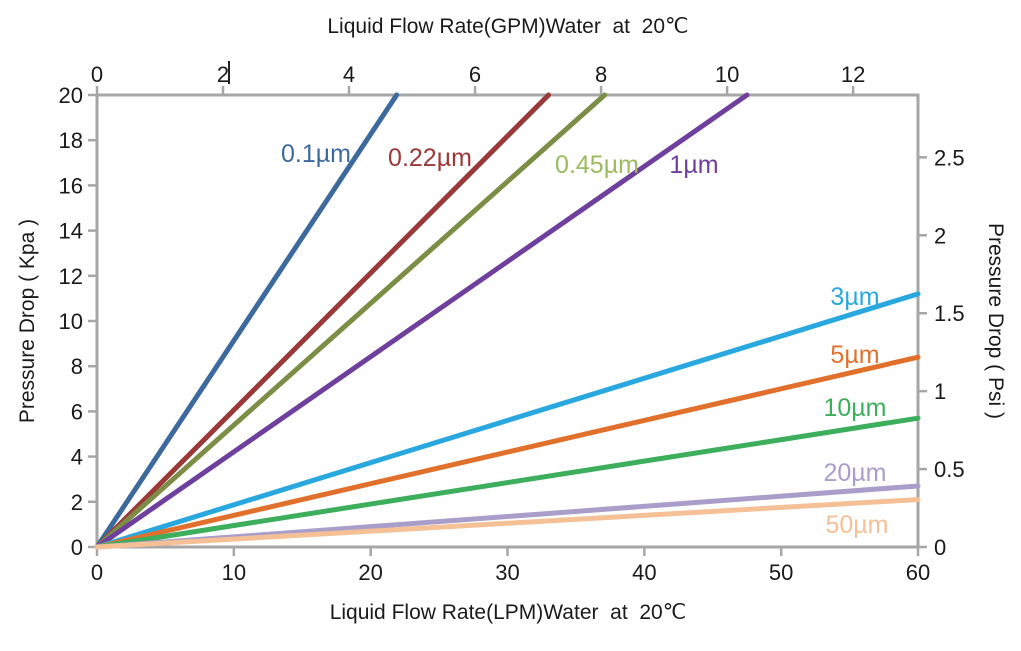 The height and width of the screenshot is (651, 1021). What do you see at coordinates (644, 572) in the screenshot?
I see `bottom-tick-label: 40` at bounding box center [644, 572].